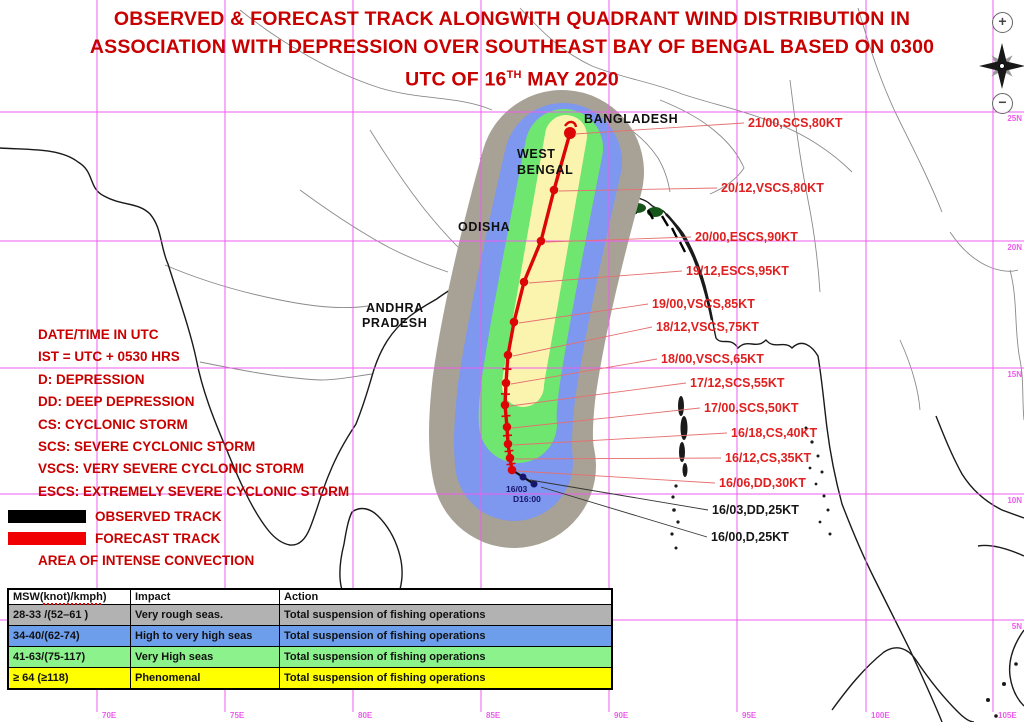  I want to click on latitude-label: 20N, so click(1014, 247).